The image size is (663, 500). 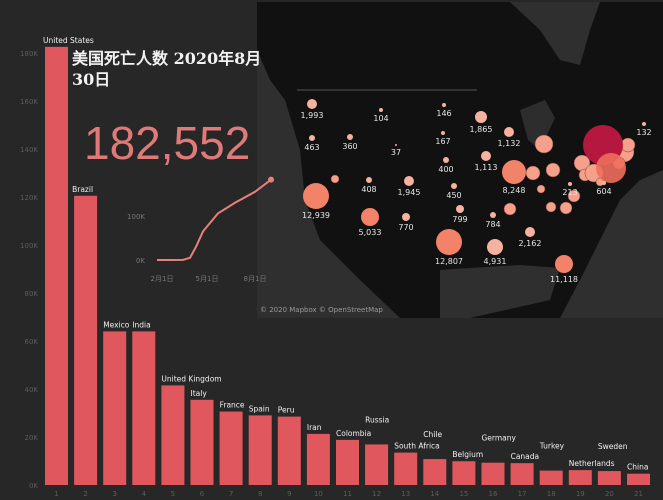 What do you see at coordinates (260, 494) in the screenshot?
I see `x-tick-label: 8` at bounding box center [260, 494].